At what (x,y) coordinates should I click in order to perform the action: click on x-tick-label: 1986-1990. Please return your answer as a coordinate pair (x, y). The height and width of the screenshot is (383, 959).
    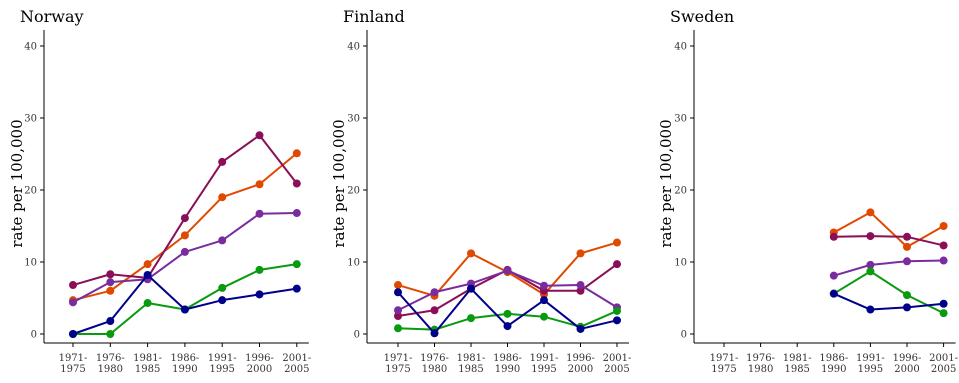
    Looking at the image, I should click on (833, 364).